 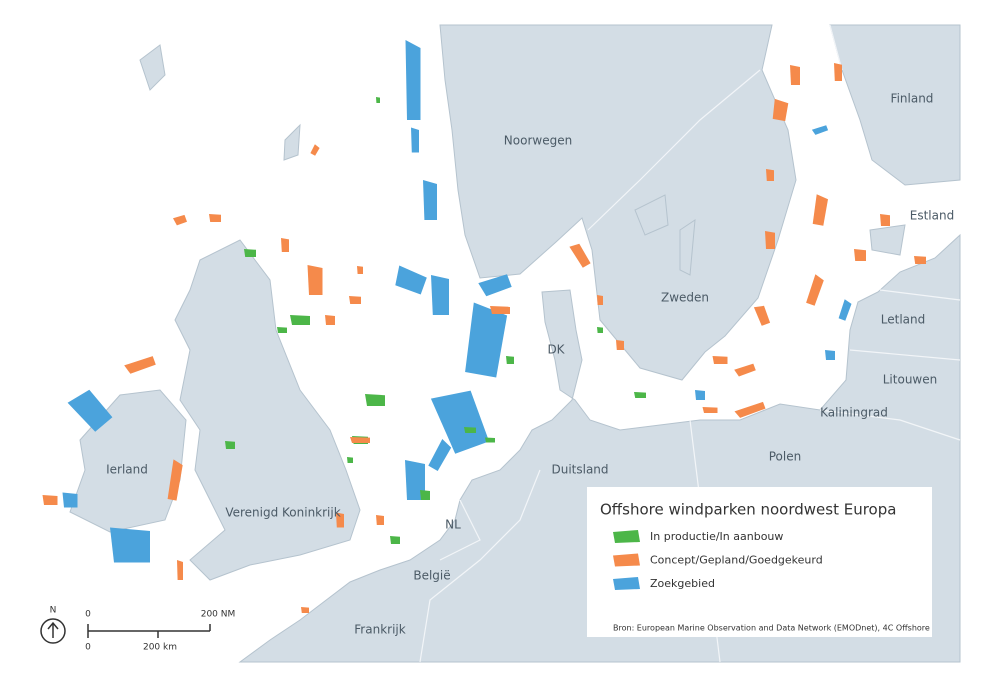 I want to click on place-label: Kaliningrad, so click(x=854, y=413).